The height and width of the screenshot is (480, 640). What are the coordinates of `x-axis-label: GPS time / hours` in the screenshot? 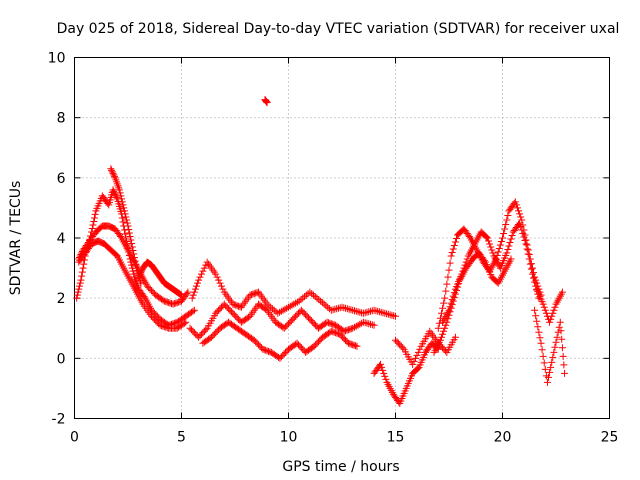 It's located at (340, 467).